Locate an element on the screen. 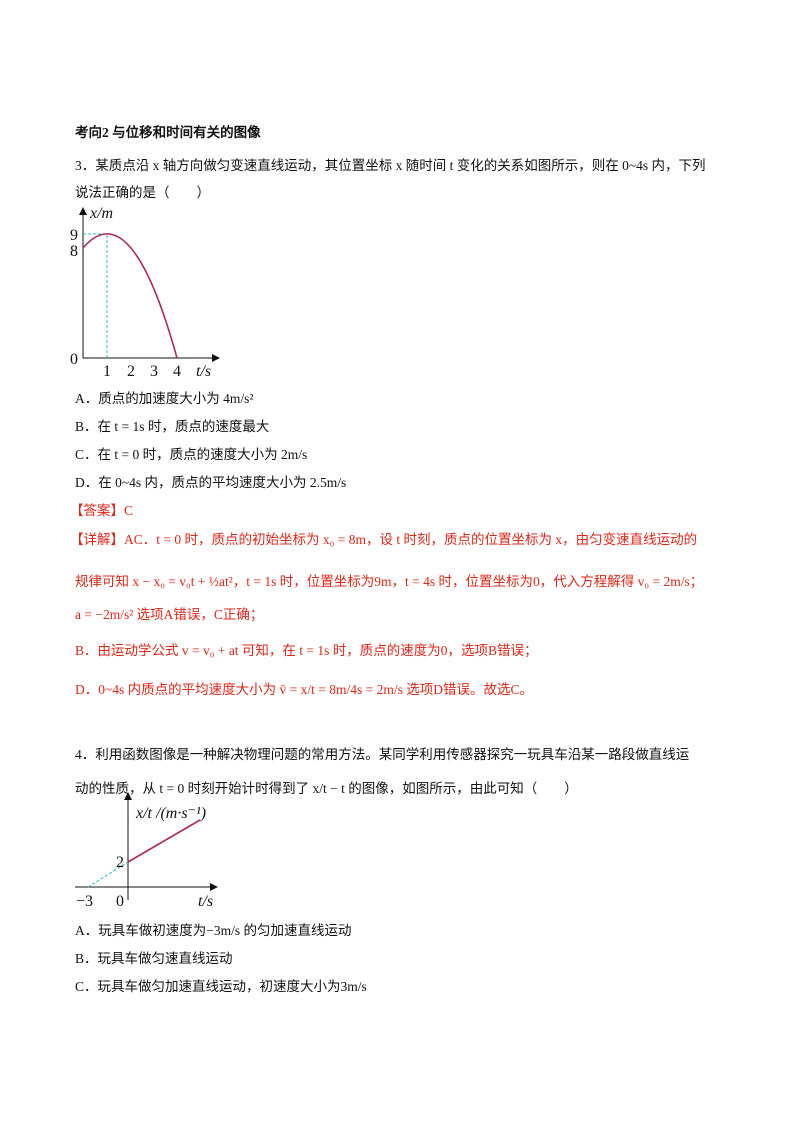 The height and width of the screenshot is (1132, 800). option: A．质点的加速度大小为 4m/s² is located at coordinates (164, 398).